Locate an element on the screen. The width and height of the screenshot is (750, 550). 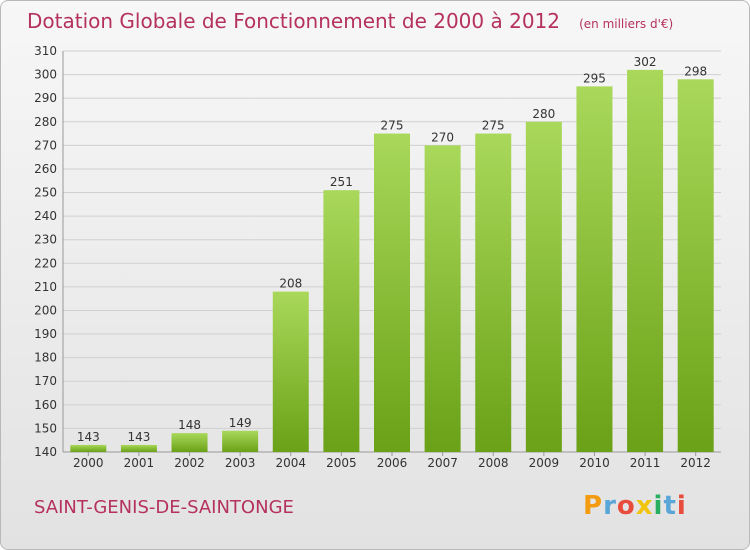
y-tick-label: 190 is located at coordinates (45, 334).